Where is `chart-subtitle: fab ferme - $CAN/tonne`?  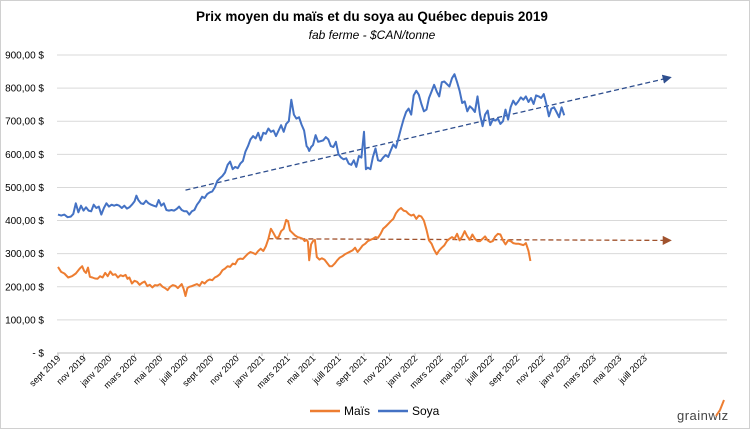
chart-subtitle: fab ferme - $CAN/tonne is located at coordinates (372, 35).